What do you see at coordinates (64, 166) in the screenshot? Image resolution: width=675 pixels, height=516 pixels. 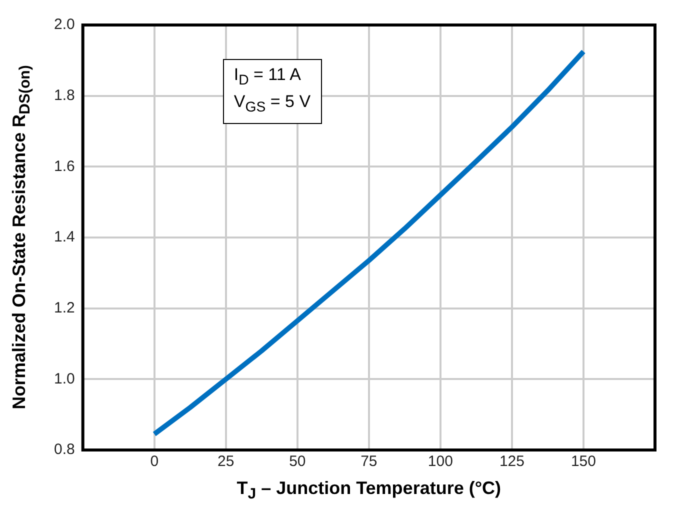 I see `y-tick-label: 1.6` at bounding box center [64, 166].